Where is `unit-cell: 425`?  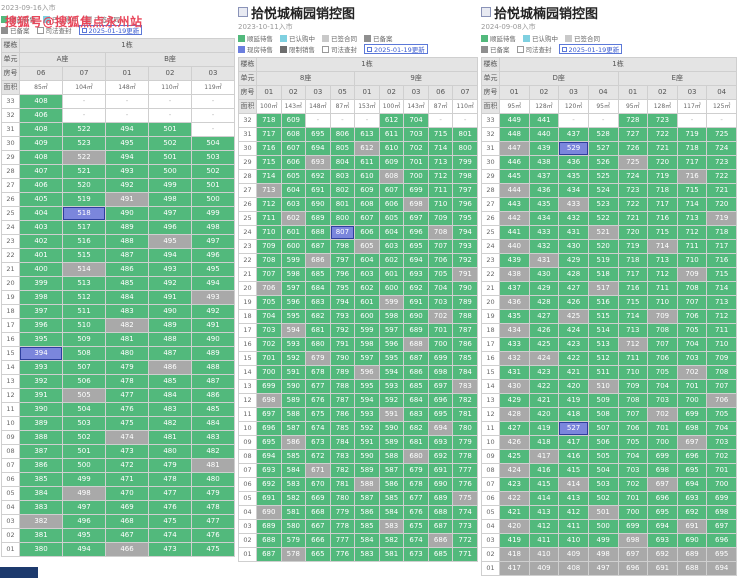 unit-cell: 425 is located at coordinates (514, 456).